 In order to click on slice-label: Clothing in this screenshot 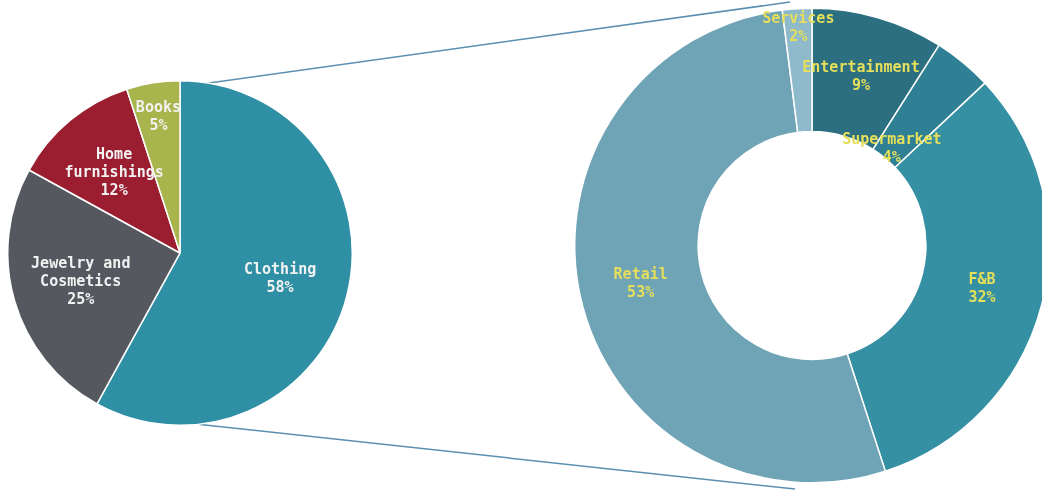, I will do `click(280, 268)`.